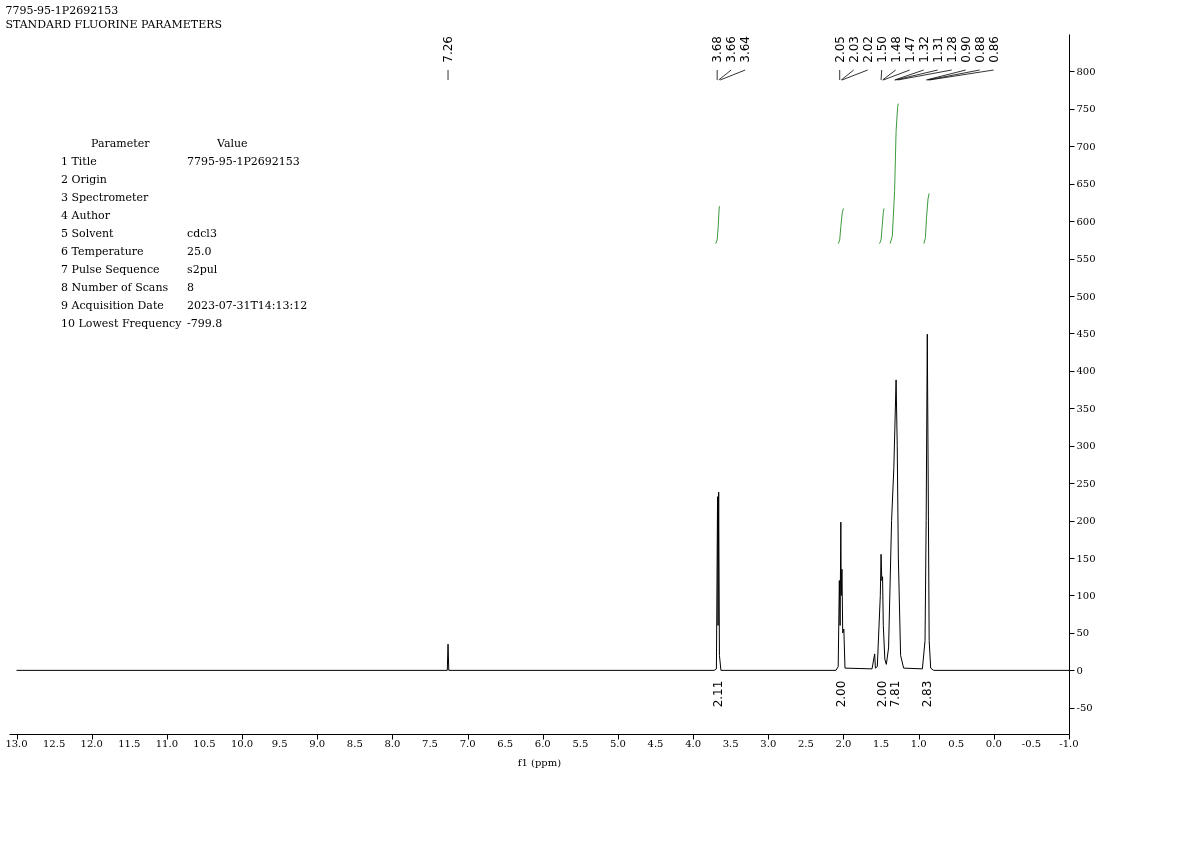  Describe the element at coordinates (354, 743) in the screenshot. I see `x-tick-label: 8.5` at that location.